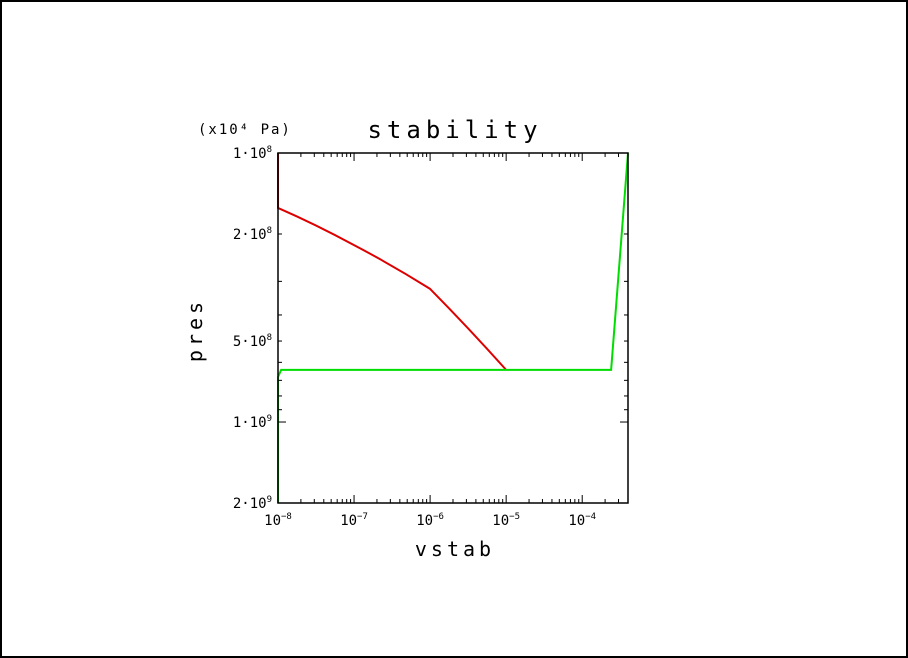 The height and width of the screenshot is (658, 908). What do you see at coordinates (455, 549) in the screenshot?
I see `x-axis-label: vstab` at bounding box center [455, 549].